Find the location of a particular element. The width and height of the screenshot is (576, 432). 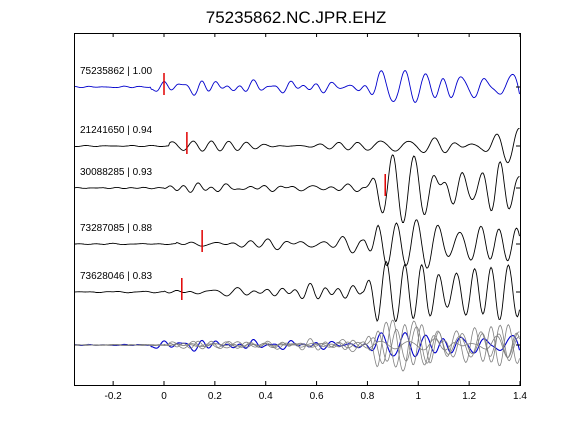

x-tick-label-7: 1.2 is located at coordinates (469, 396).